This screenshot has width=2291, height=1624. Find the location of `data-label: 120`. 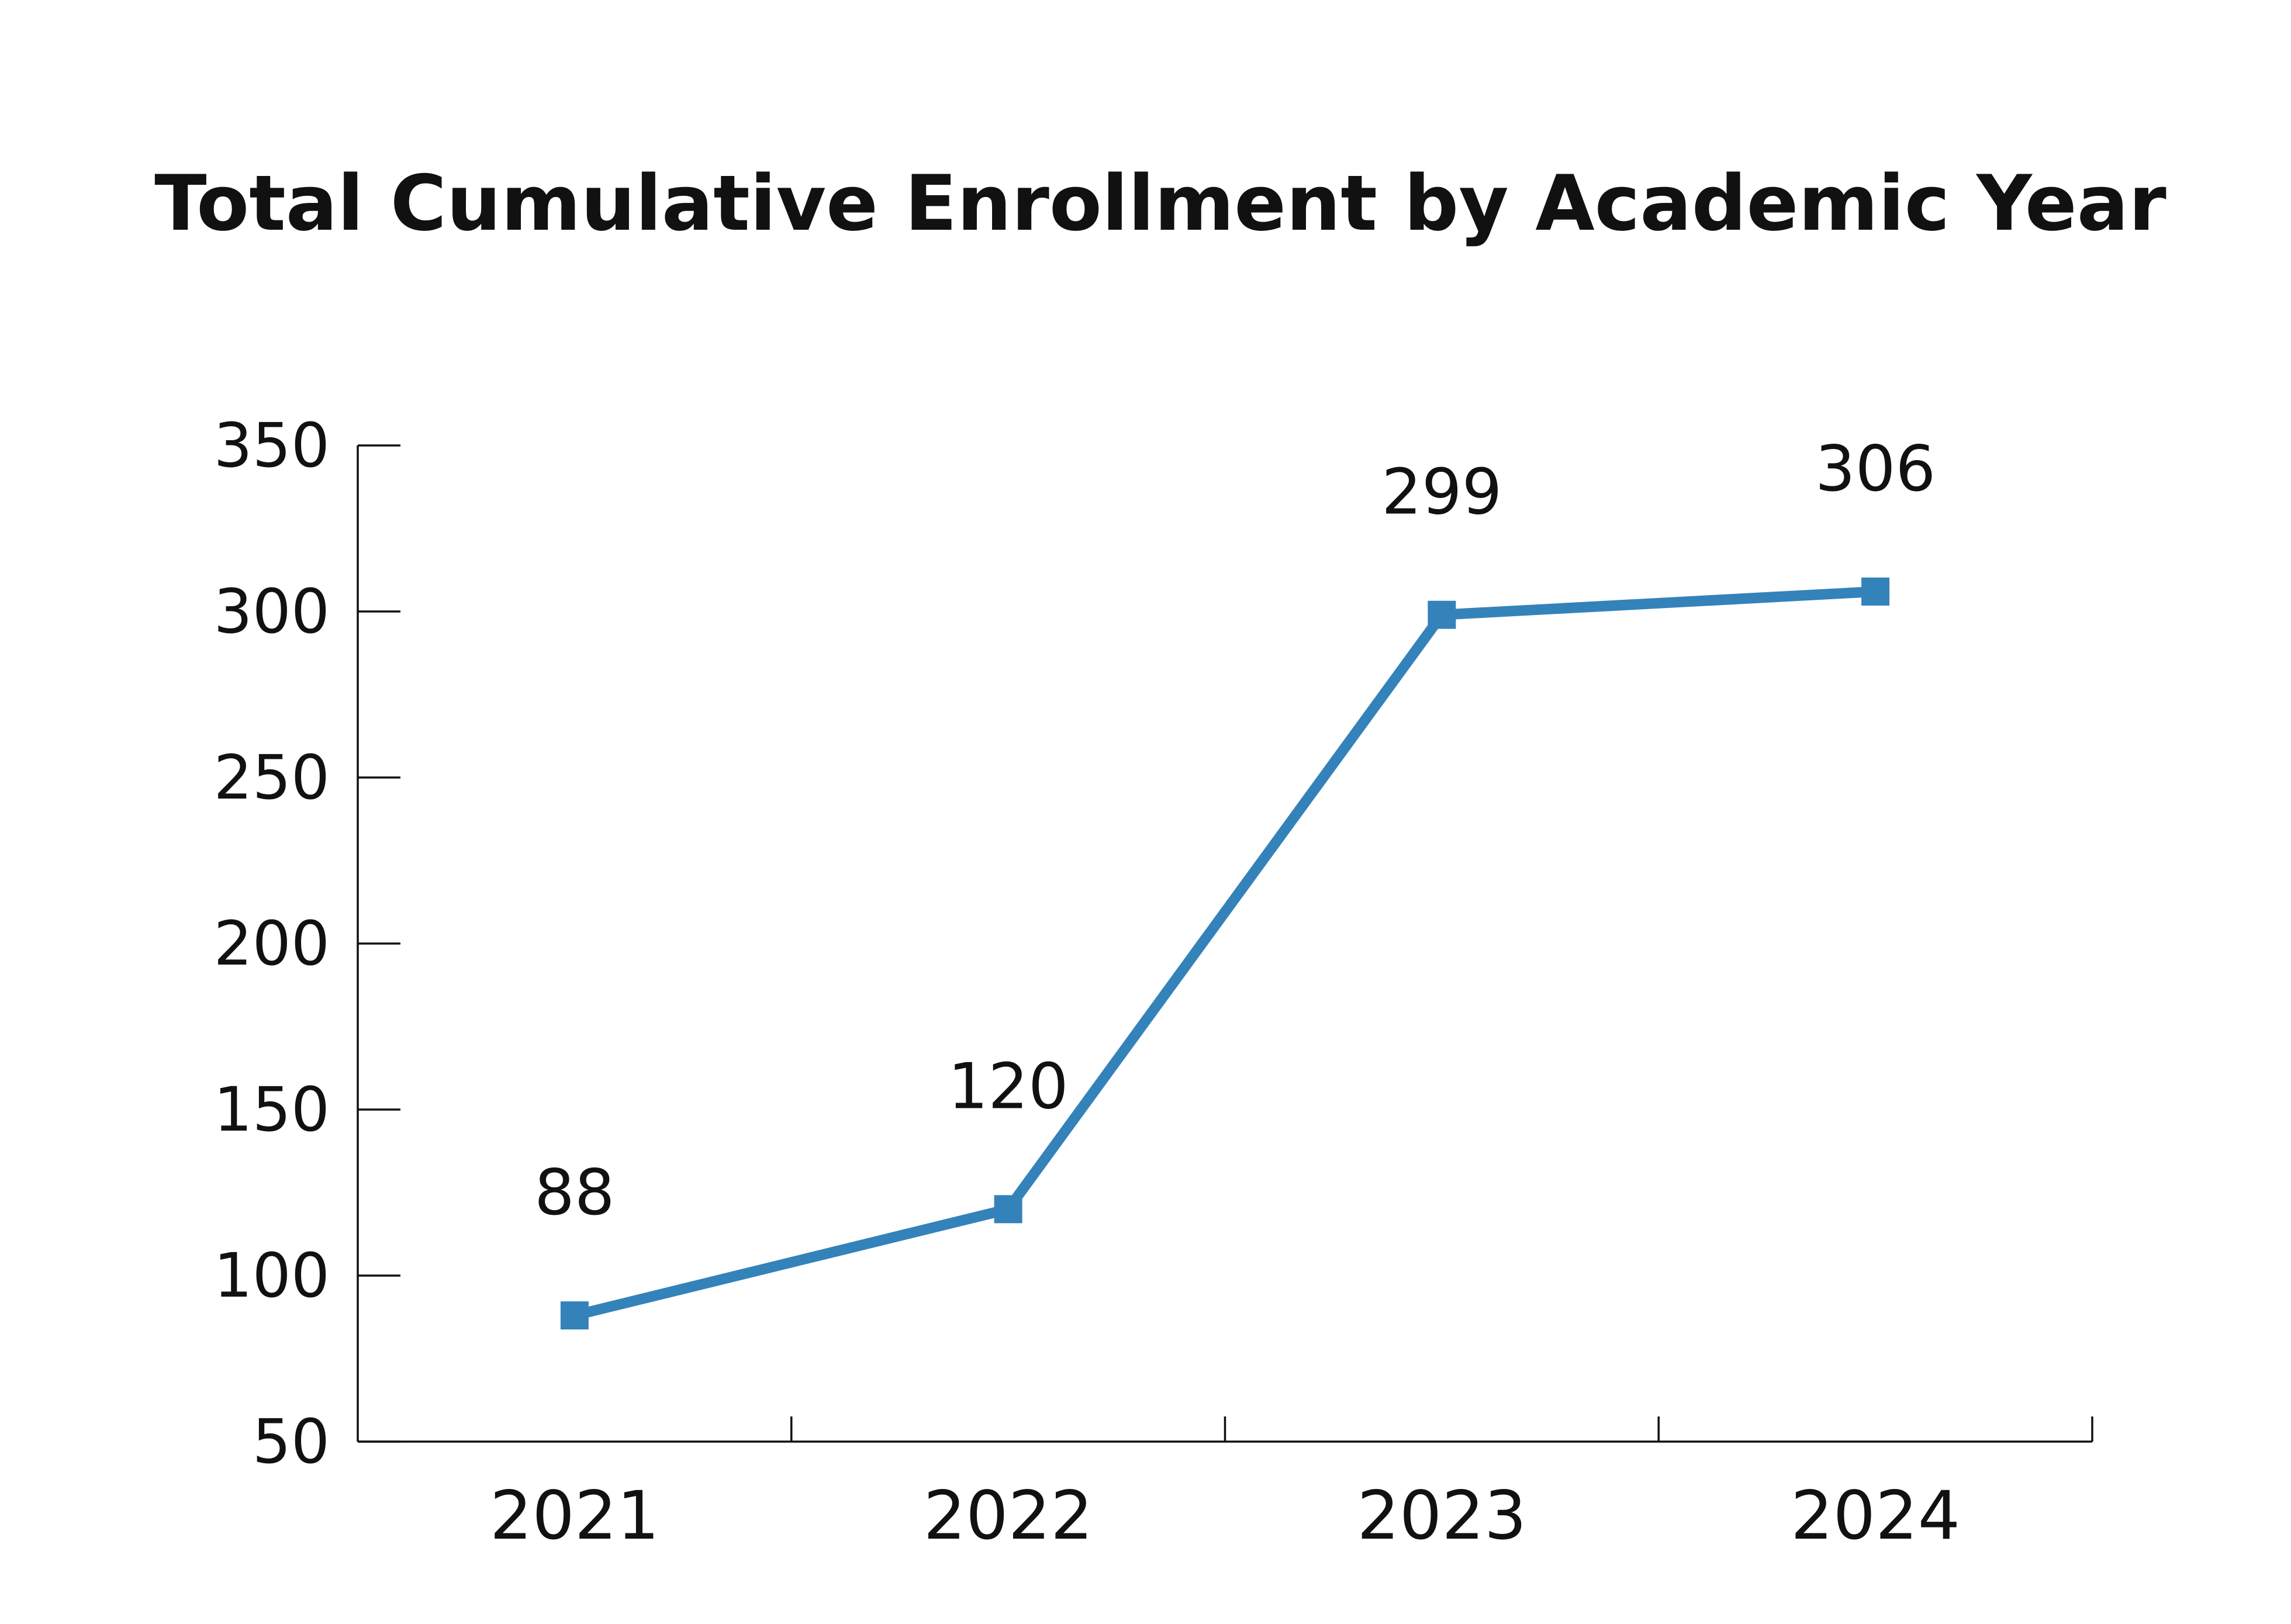

data-label: 120 is located at coordinates (1008, 1087).